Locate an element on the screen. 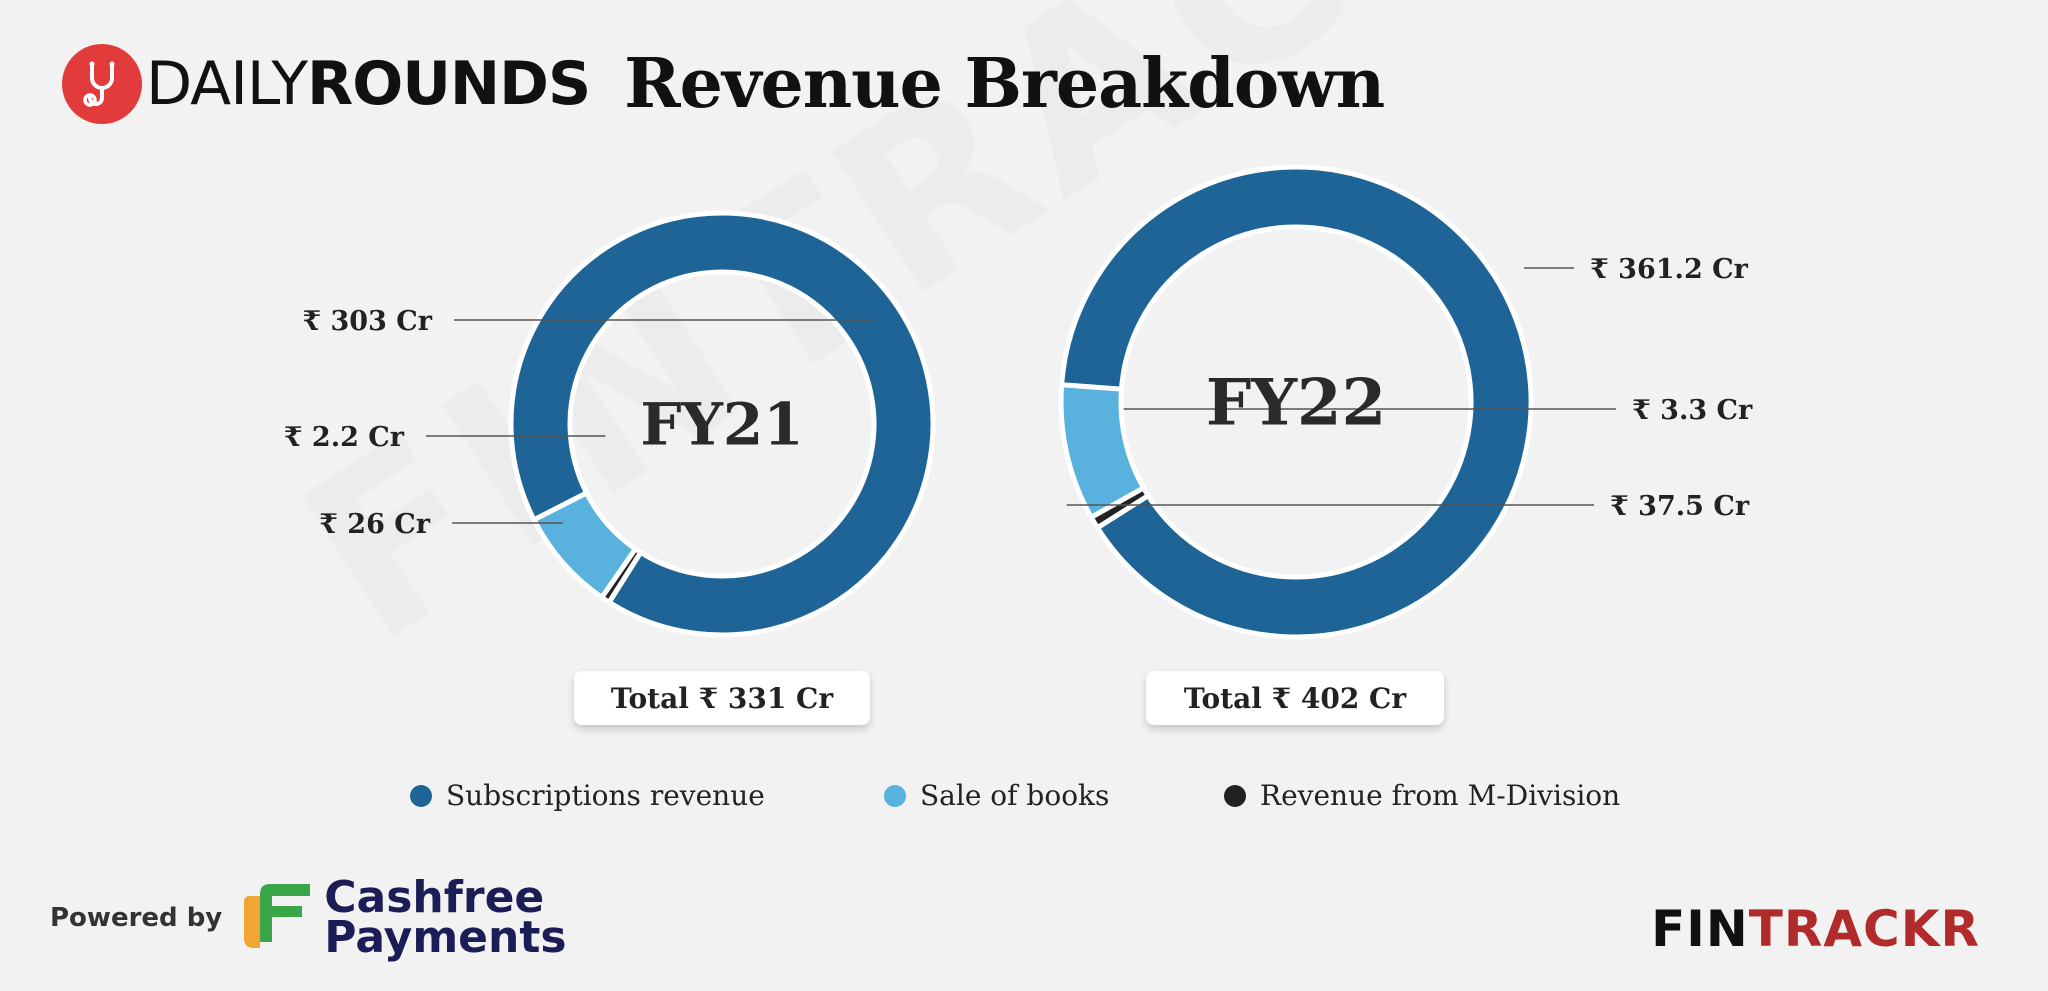 This screenshot has width=2048, height=991. legend-item-mdivision: Revenue from M-Division is located at coordinates (1422, 795).